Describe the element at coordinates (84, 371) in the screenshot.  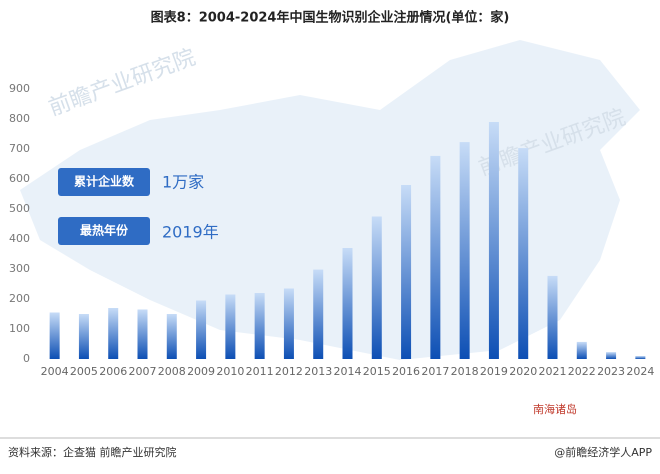
I see `x-tick-label: 2005` at that location.